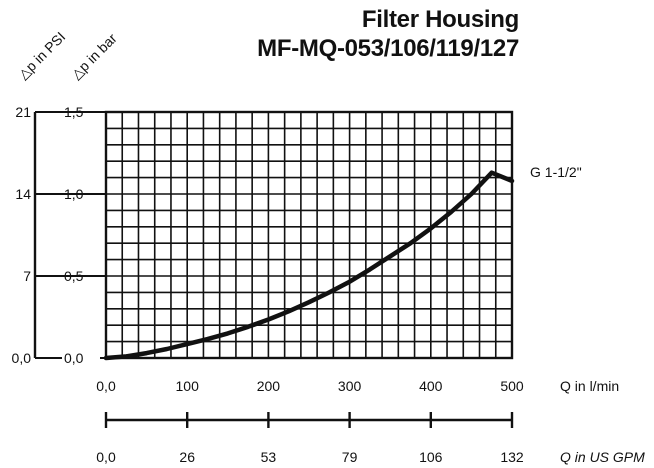  I want to click on y-tick-label-psi: 14, so click(23, 194).